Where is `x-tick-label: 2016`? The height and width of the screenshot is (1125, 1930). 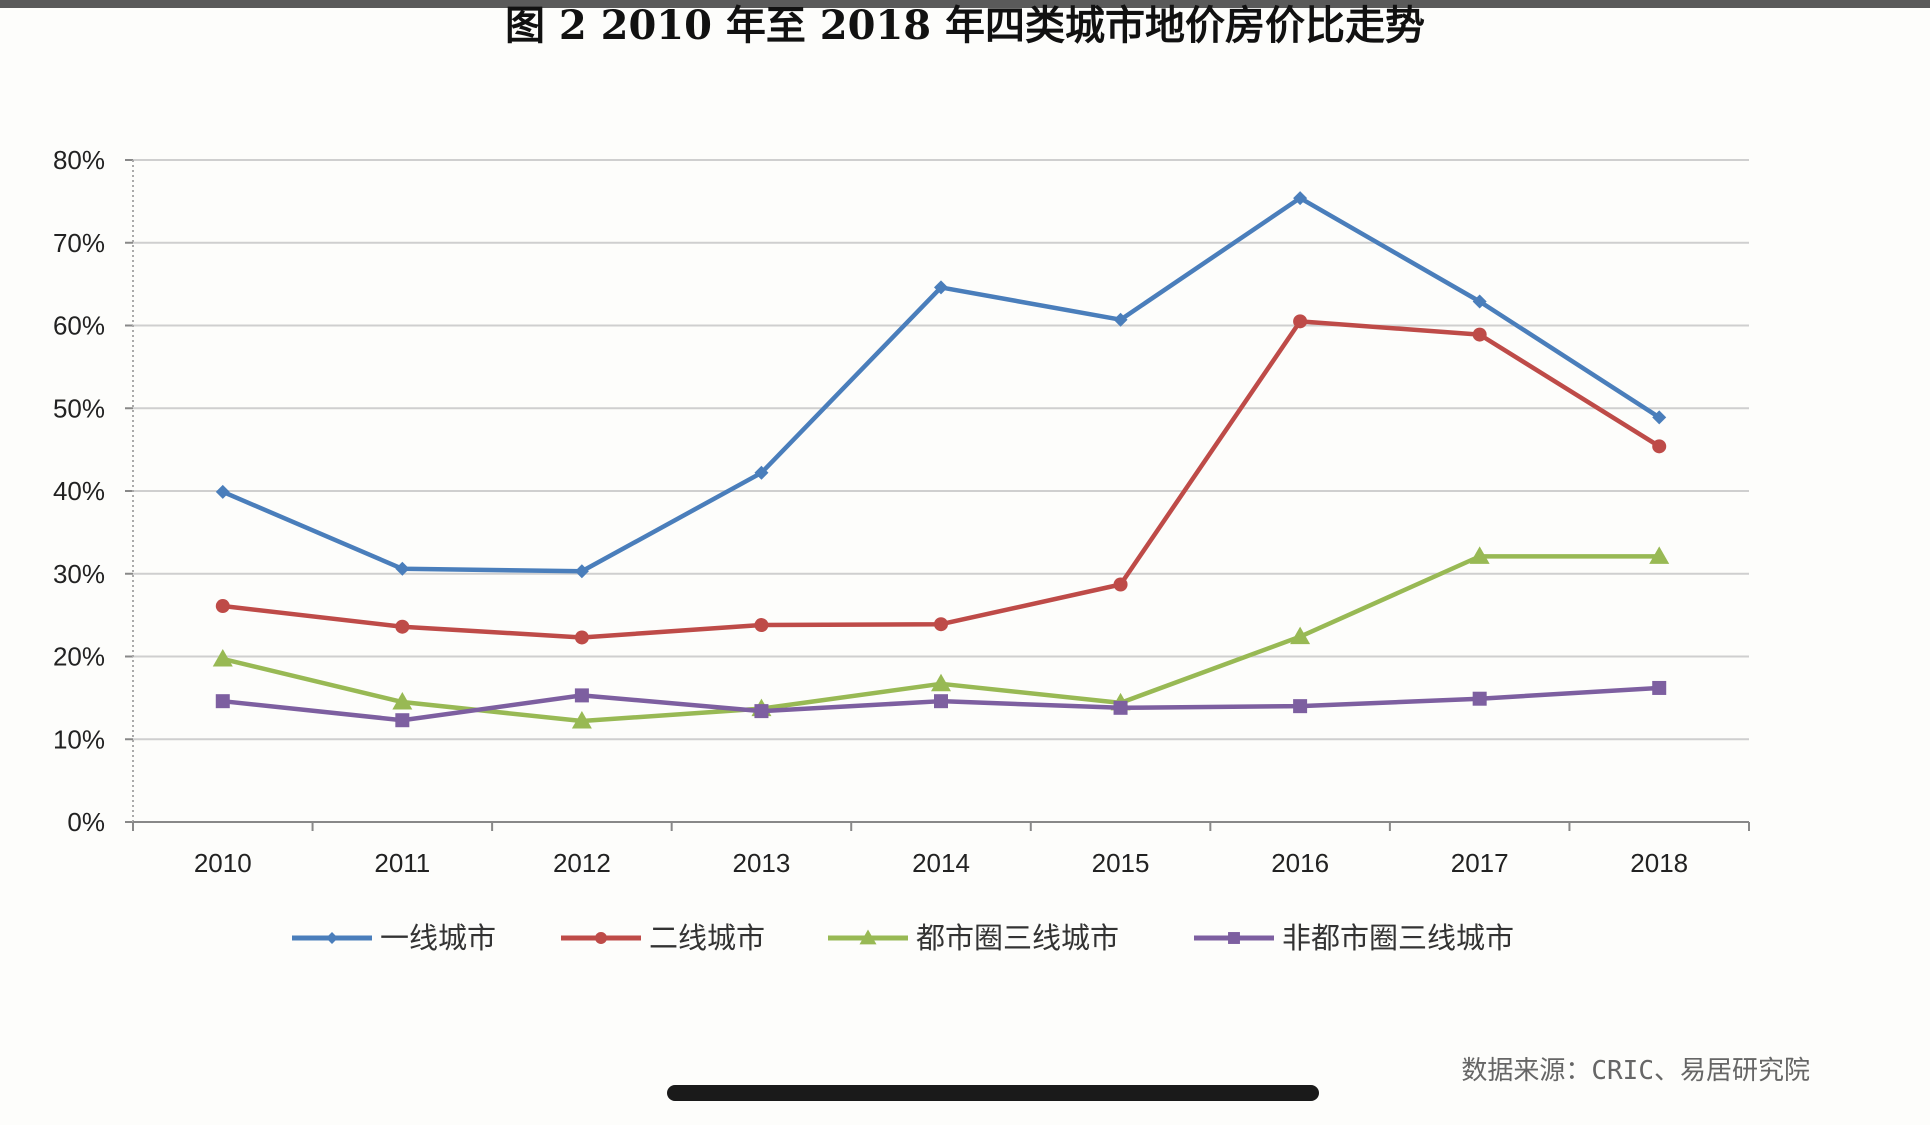 x-tick-label: 2016 is located at coordinates (1300, 863).